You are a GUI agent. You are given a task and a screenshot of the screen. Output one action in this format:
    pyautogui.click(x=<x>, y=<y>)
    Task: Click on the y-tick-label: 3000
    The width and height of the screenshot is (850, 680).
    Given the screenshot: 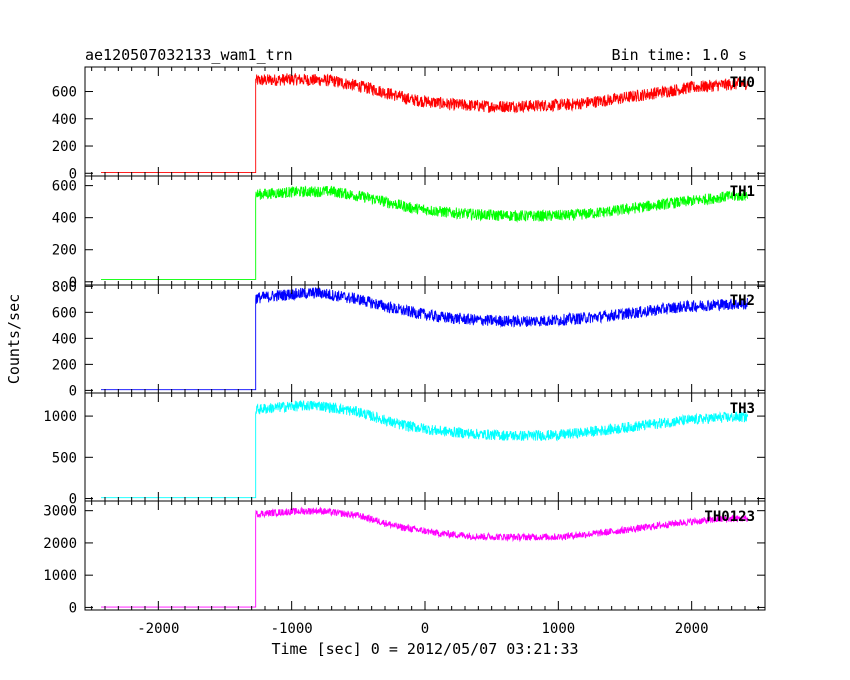 What is the action you would take?
    pyautogui.click(x=60, y=512)
    